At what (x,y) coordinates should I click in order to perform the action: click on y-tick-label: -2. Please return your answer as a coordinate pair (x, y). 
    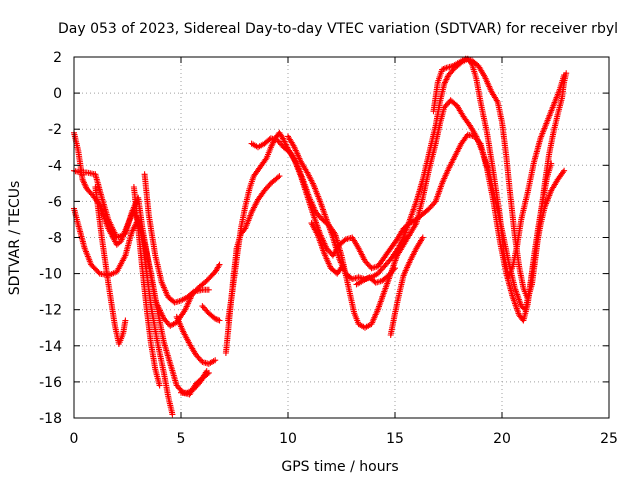
    Looking at the image, I should click on (55, 130).